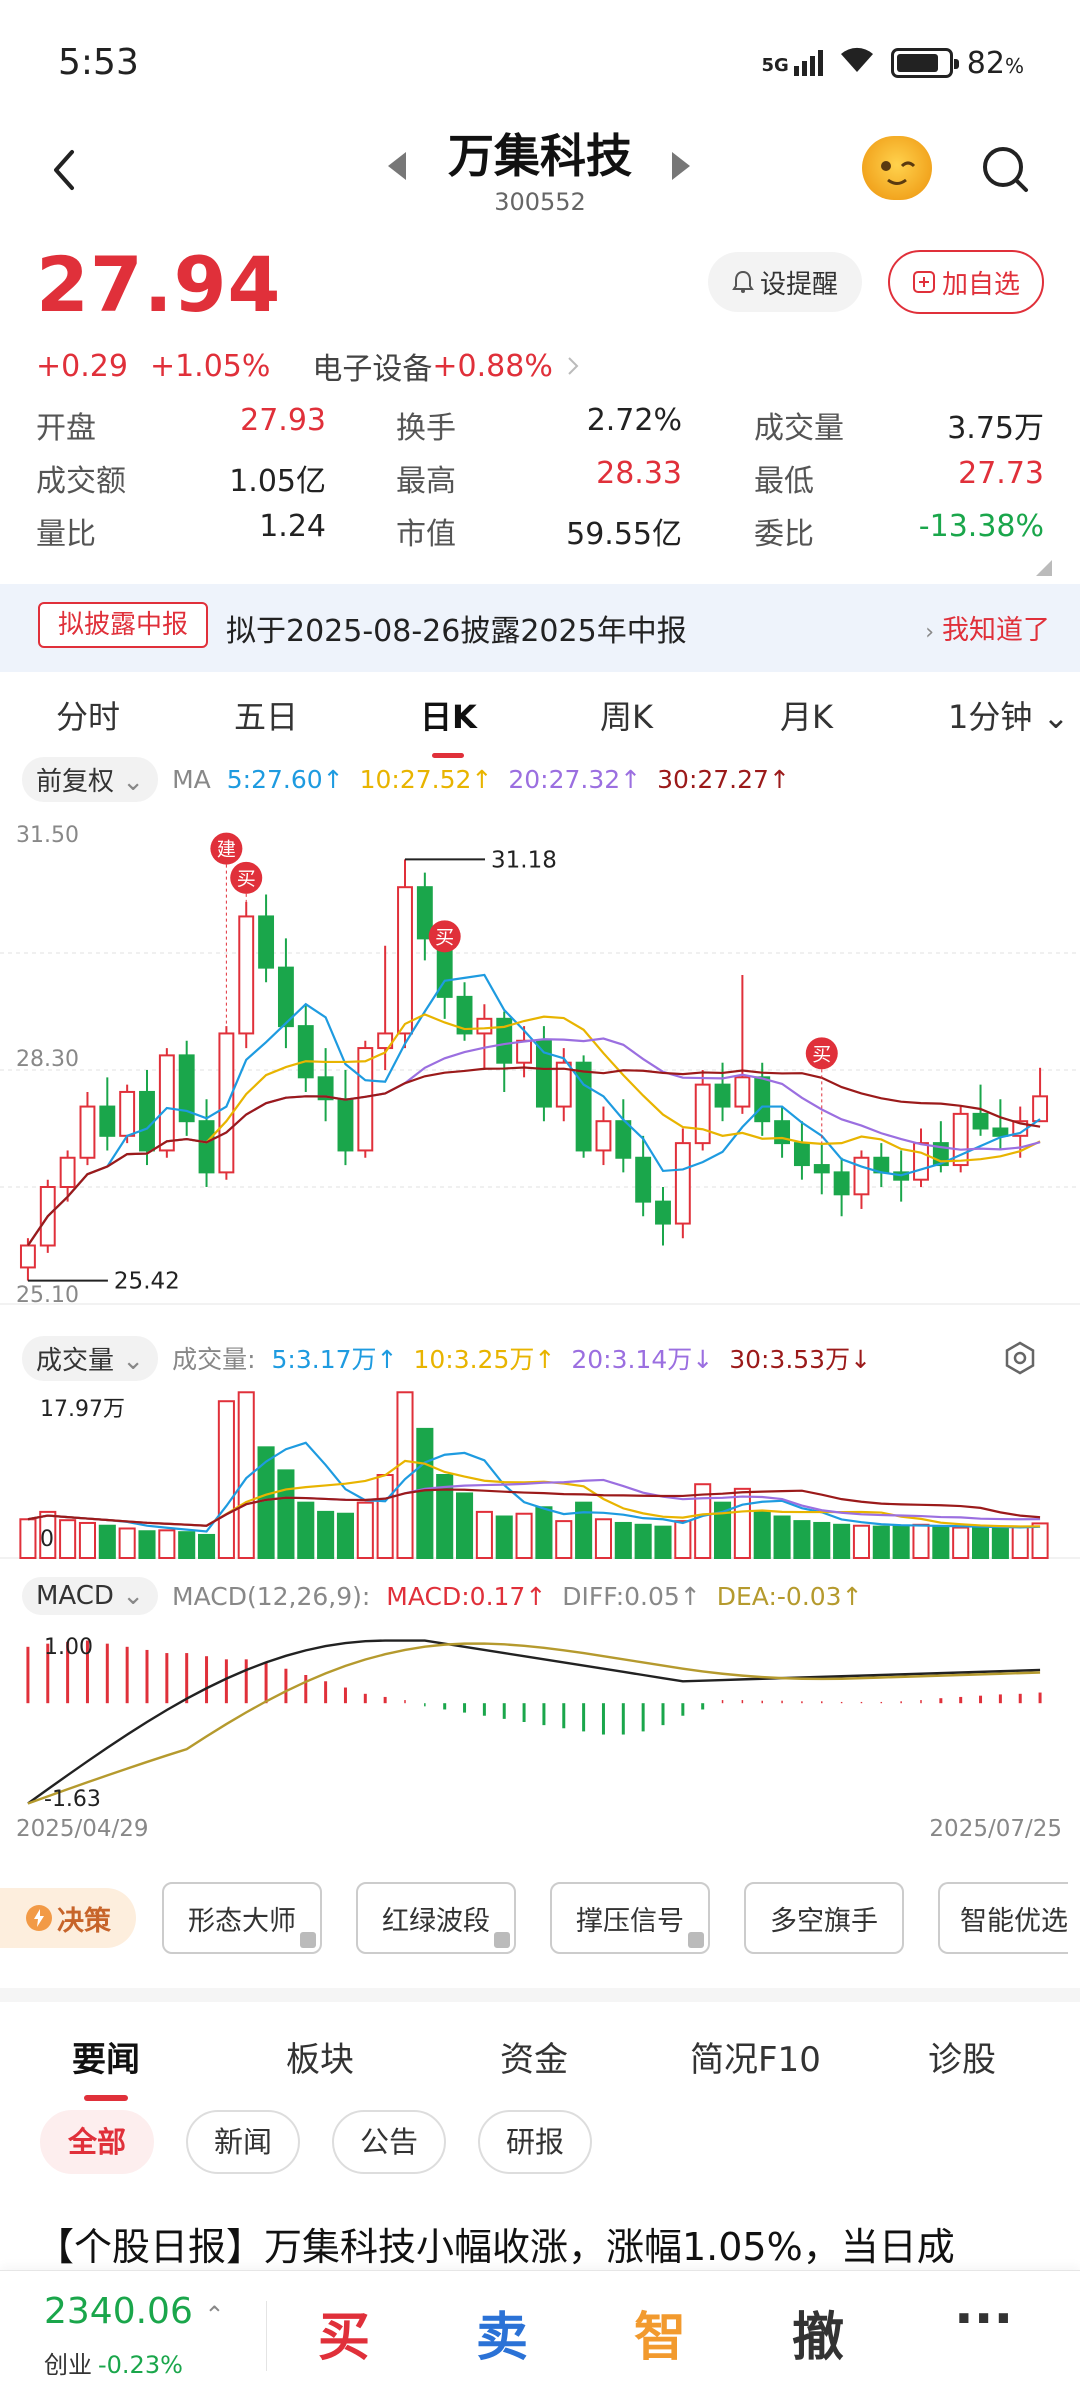 Image resolution: width=1080 pixels, height=2400 pixels. Describe the element at coordinates (147, 1282) in the screenshot. I see `low-label: 25.42` at that location.